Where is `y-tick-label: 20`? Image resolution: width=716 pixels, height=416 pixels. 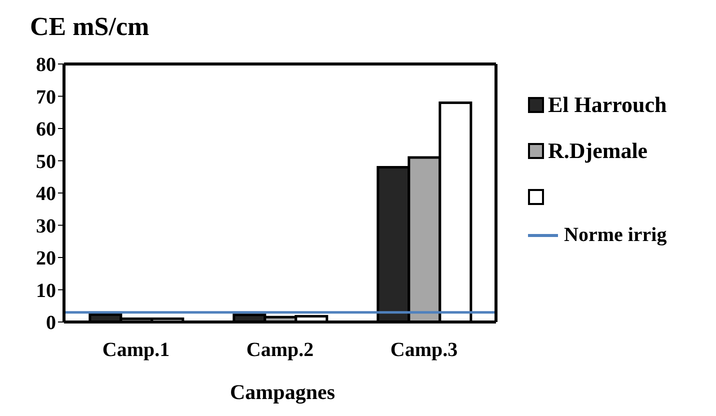
y-tick-label: 20 is located at coordinates (46, 259).